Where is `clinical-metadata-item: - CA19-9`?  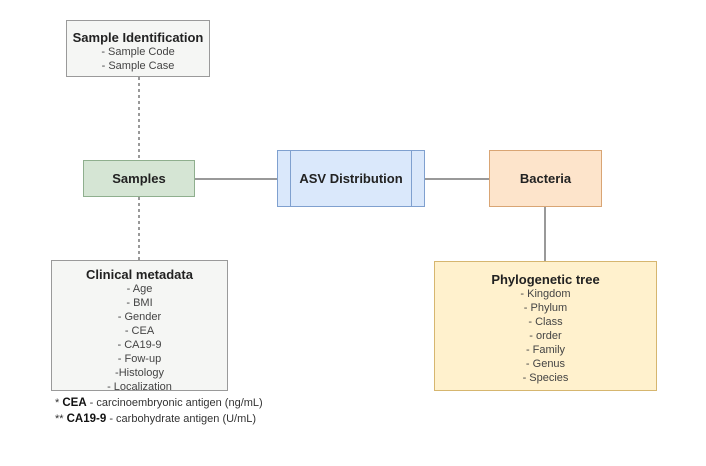 clinical-metadata-item: - CA19-9 is located at coordinates (139, 345).